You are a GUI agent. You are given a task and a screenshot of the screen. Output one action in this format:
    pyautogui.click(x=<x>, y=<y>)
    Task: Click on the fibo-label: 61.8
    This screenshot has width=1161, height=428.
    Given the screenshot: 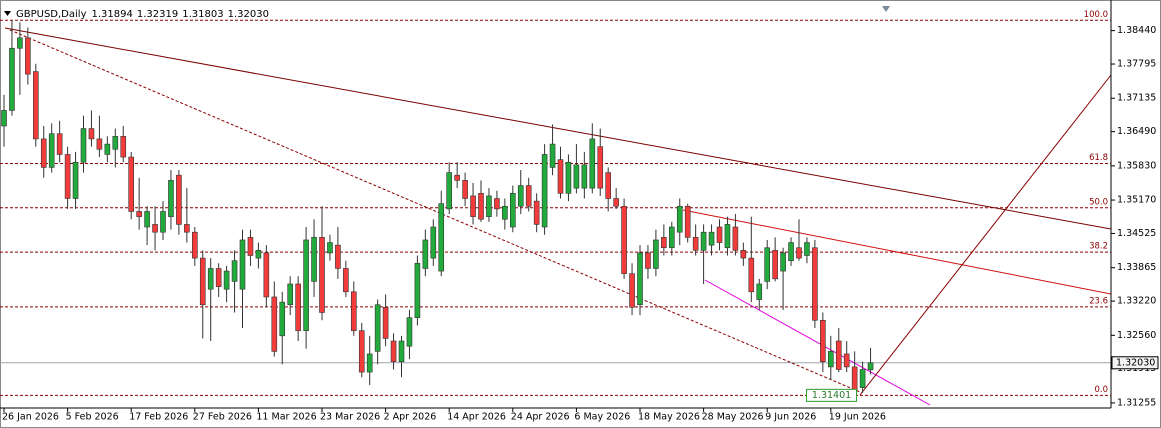 What is the action you would take?
    pyautogui.click(x=1098, y=158)
    